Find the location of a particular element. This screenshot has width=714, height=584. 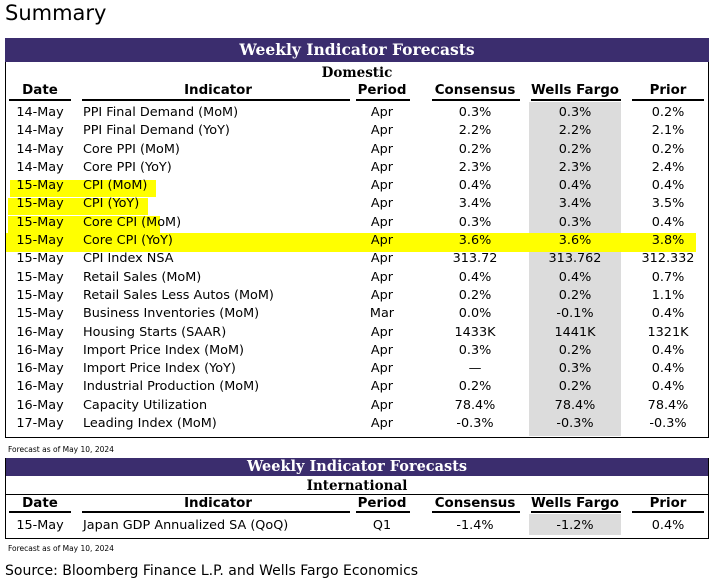

cell-indicator: CPI Index NSA is located at coordinates (128, 259).